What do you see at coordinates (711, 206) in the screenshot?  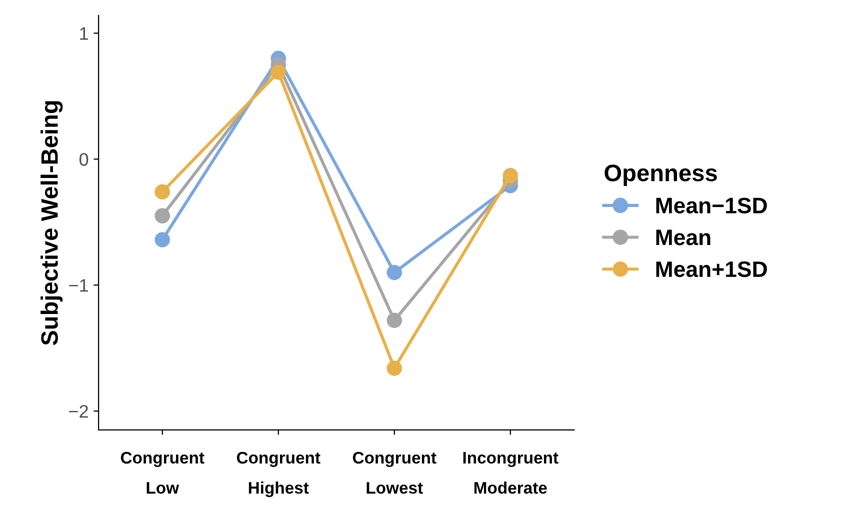 I see `legend-label: Mean−1SD` at bounding box center [711, 206].